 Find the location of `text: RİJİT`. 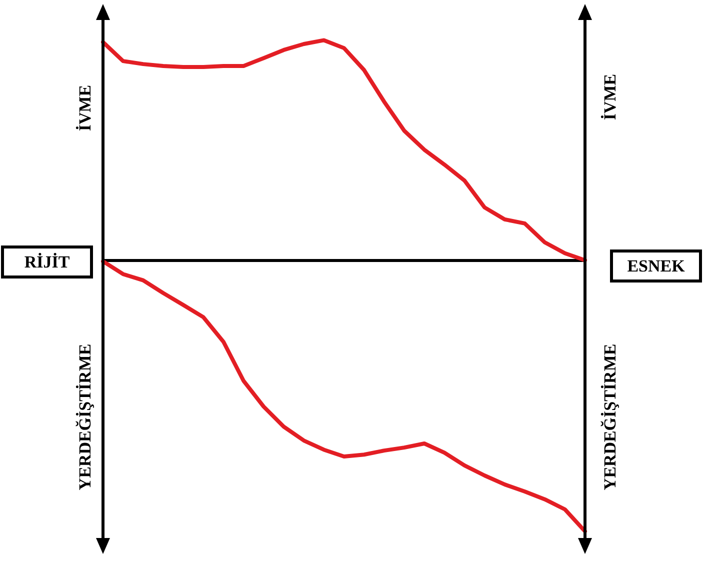

text: RİJİT is located at coordinates (47, 262).